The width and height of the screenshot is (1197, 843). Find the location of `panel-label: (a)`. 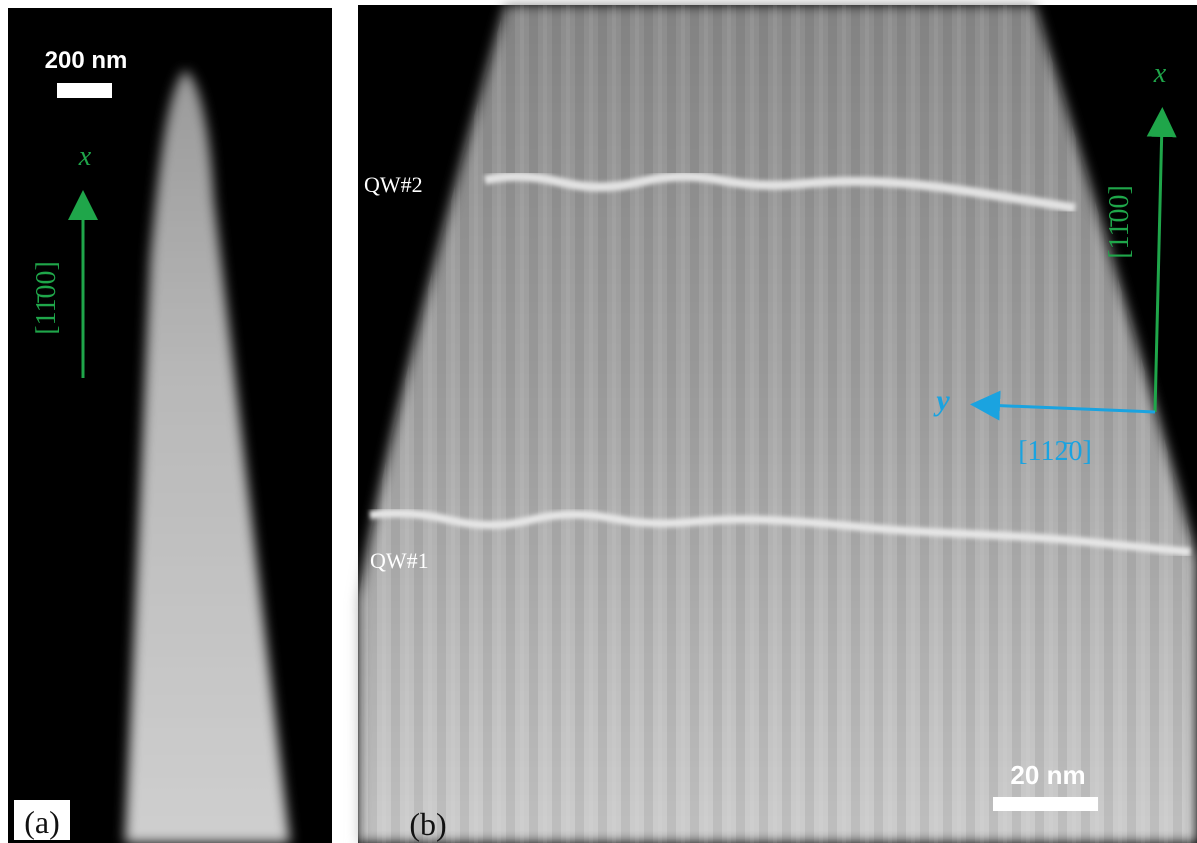

panel-label: (a) is located at coordinates (42, 822).